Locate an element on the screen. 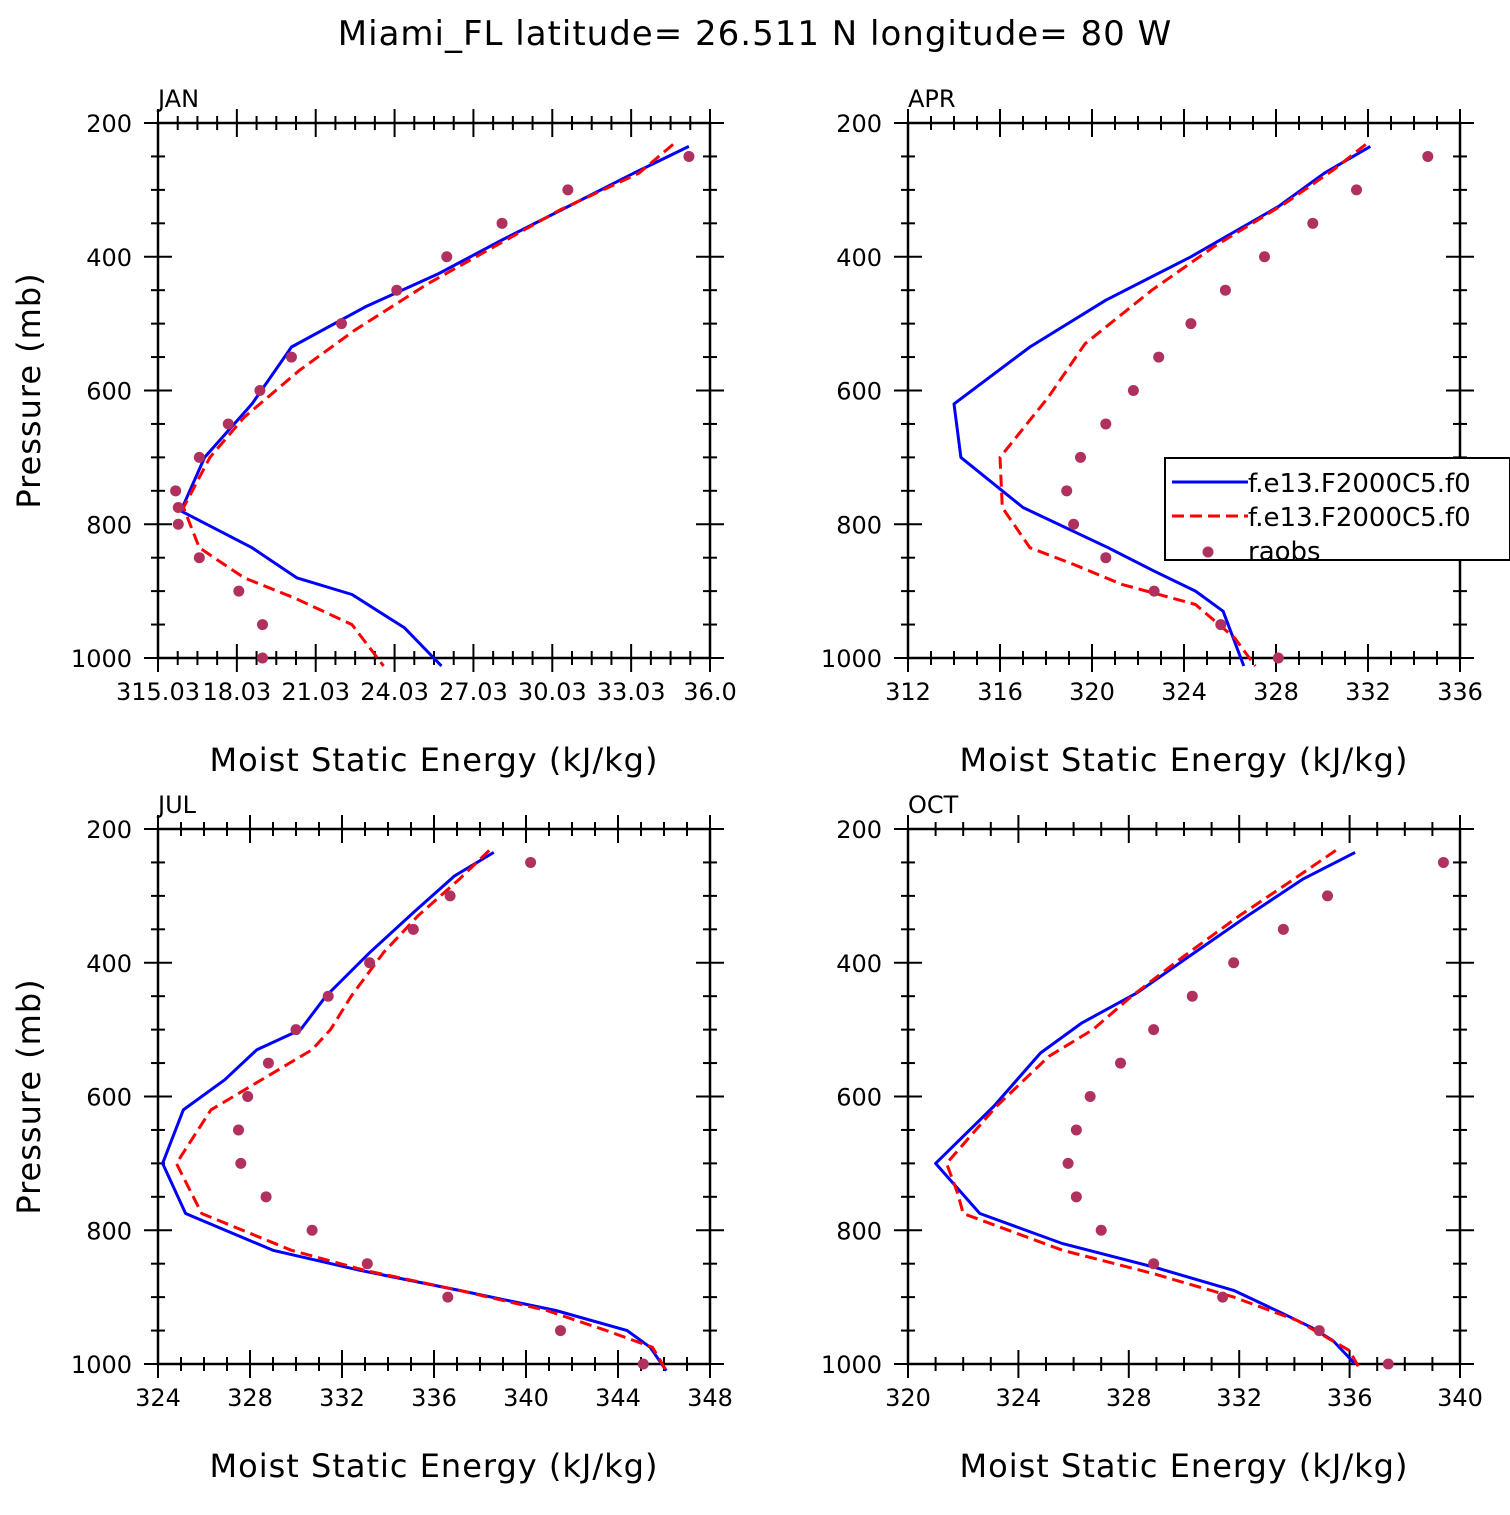 This screenshot has width=1510, height=1515. x-tick-label: 36.0 is located at coordinates (709, 692).